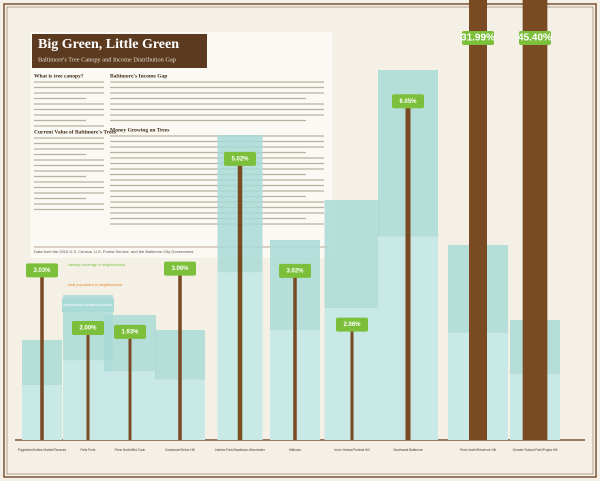 The height and width of the screenshot is (481, 600). I want to click on canopy-label: 1.93%, so click(130, 332).